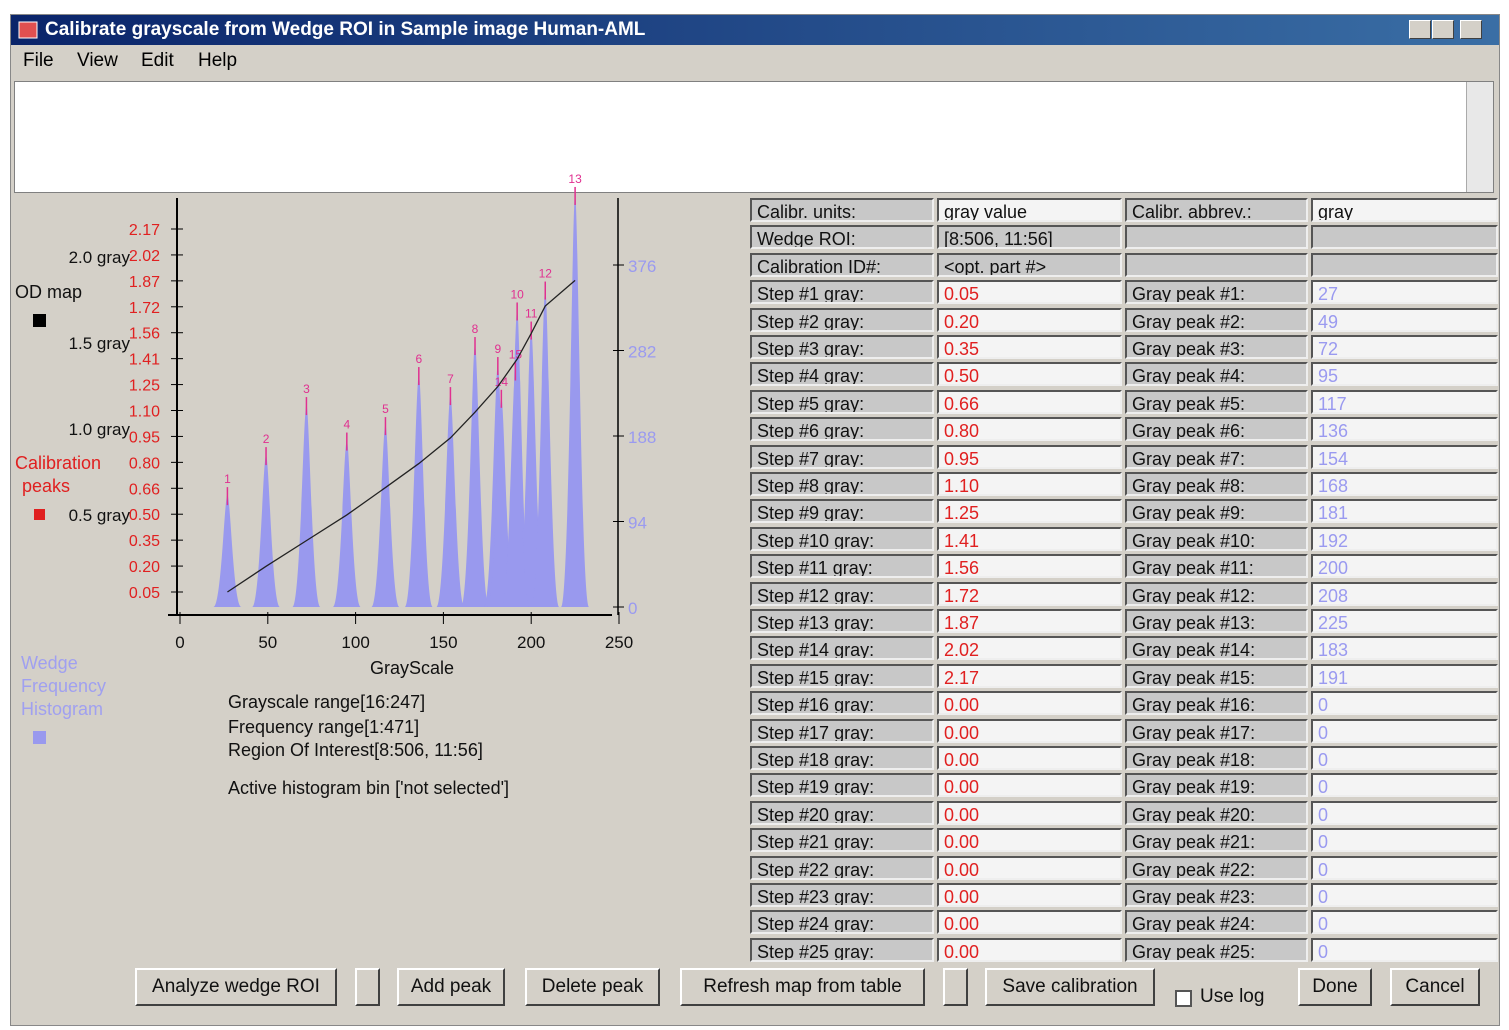 The height and width of the screenshot is (1030, 1509). What do you see at coordinates (1404, 593) in the screenshot?
I see `table-value: 208` at bounding box center [1404, 593].